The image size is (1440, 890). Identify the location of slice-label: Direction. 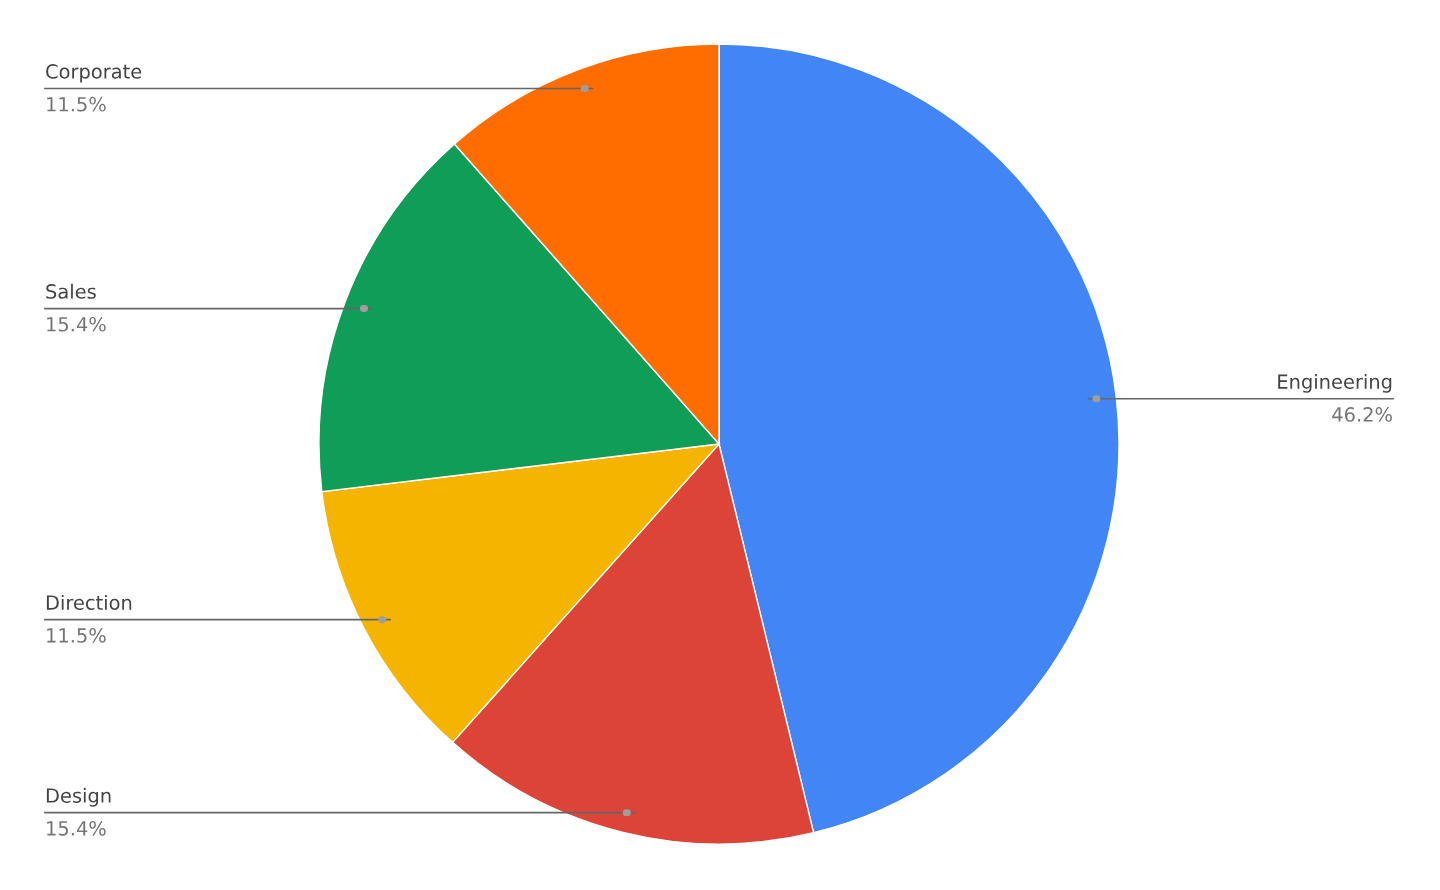
(89, 602).